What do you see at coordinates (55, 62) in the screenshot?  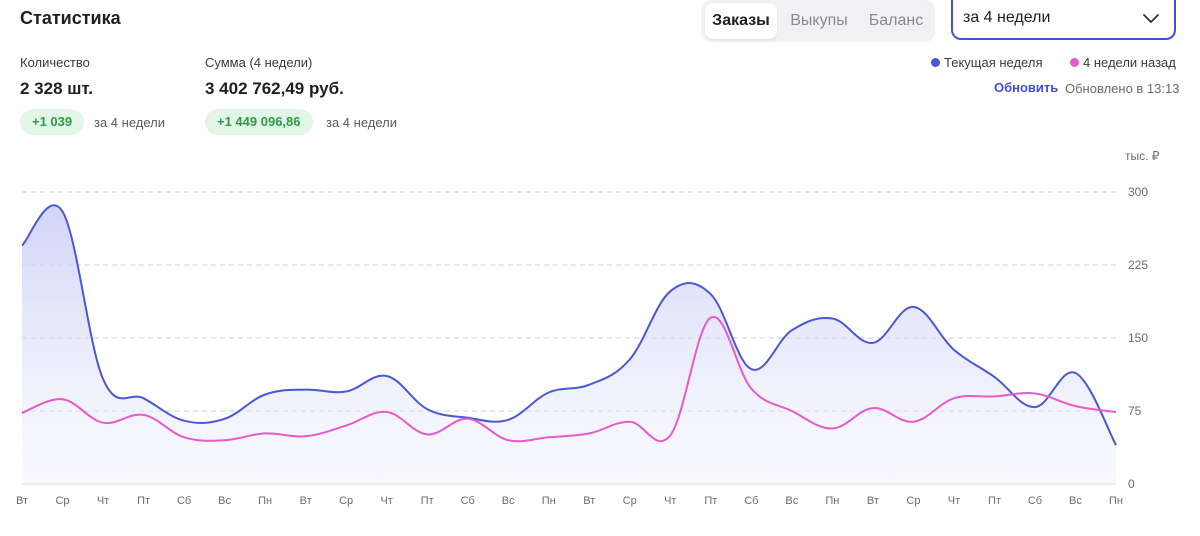 I see `count-label: Количество` at bounding box center [55, 62].